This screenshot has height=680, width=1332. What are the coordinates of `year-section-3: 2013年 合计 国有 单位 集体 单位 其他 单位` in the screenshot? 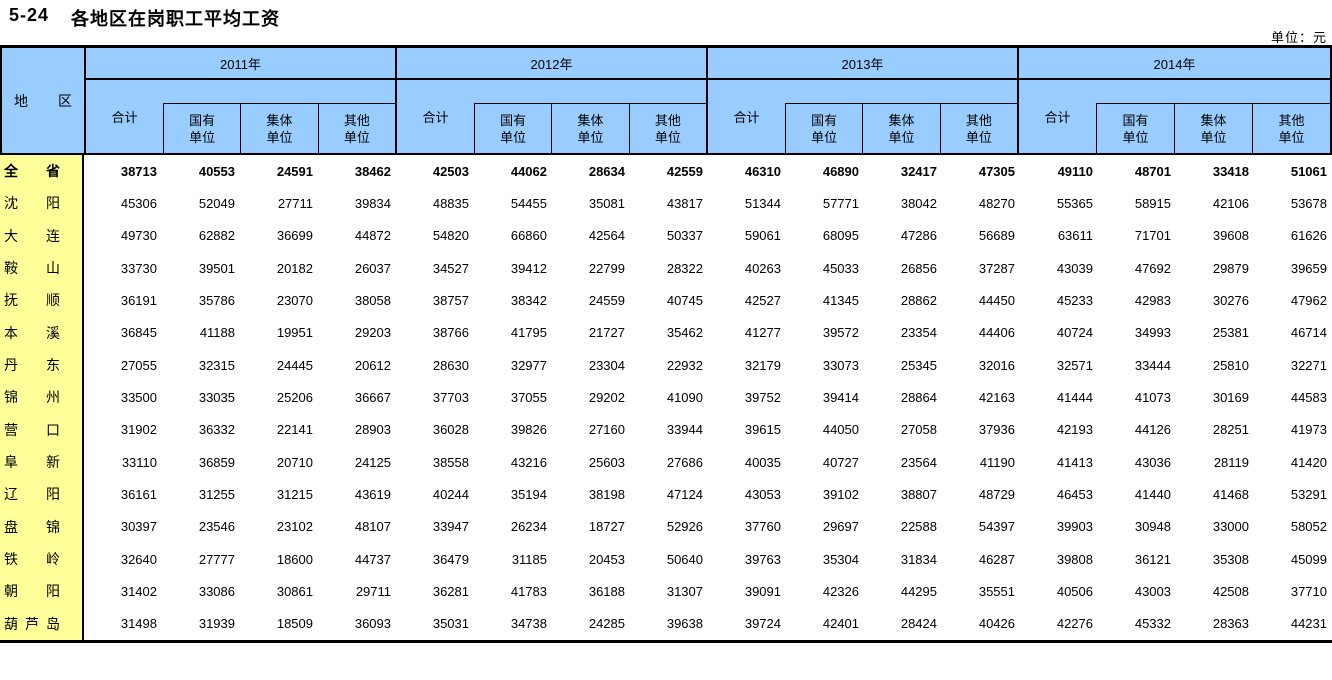 It's located at (863, 100).